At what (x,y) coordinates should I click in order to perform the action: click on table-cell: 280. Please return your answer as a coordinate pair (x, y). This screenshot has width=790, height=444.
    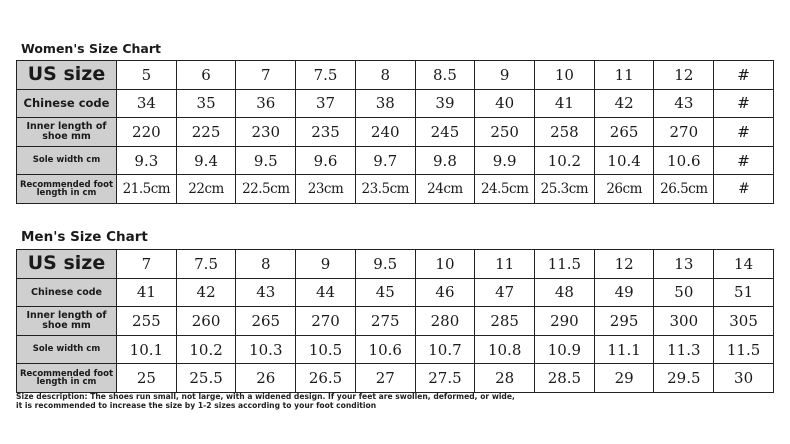
    Looking at the image, I should click on (445, 321).